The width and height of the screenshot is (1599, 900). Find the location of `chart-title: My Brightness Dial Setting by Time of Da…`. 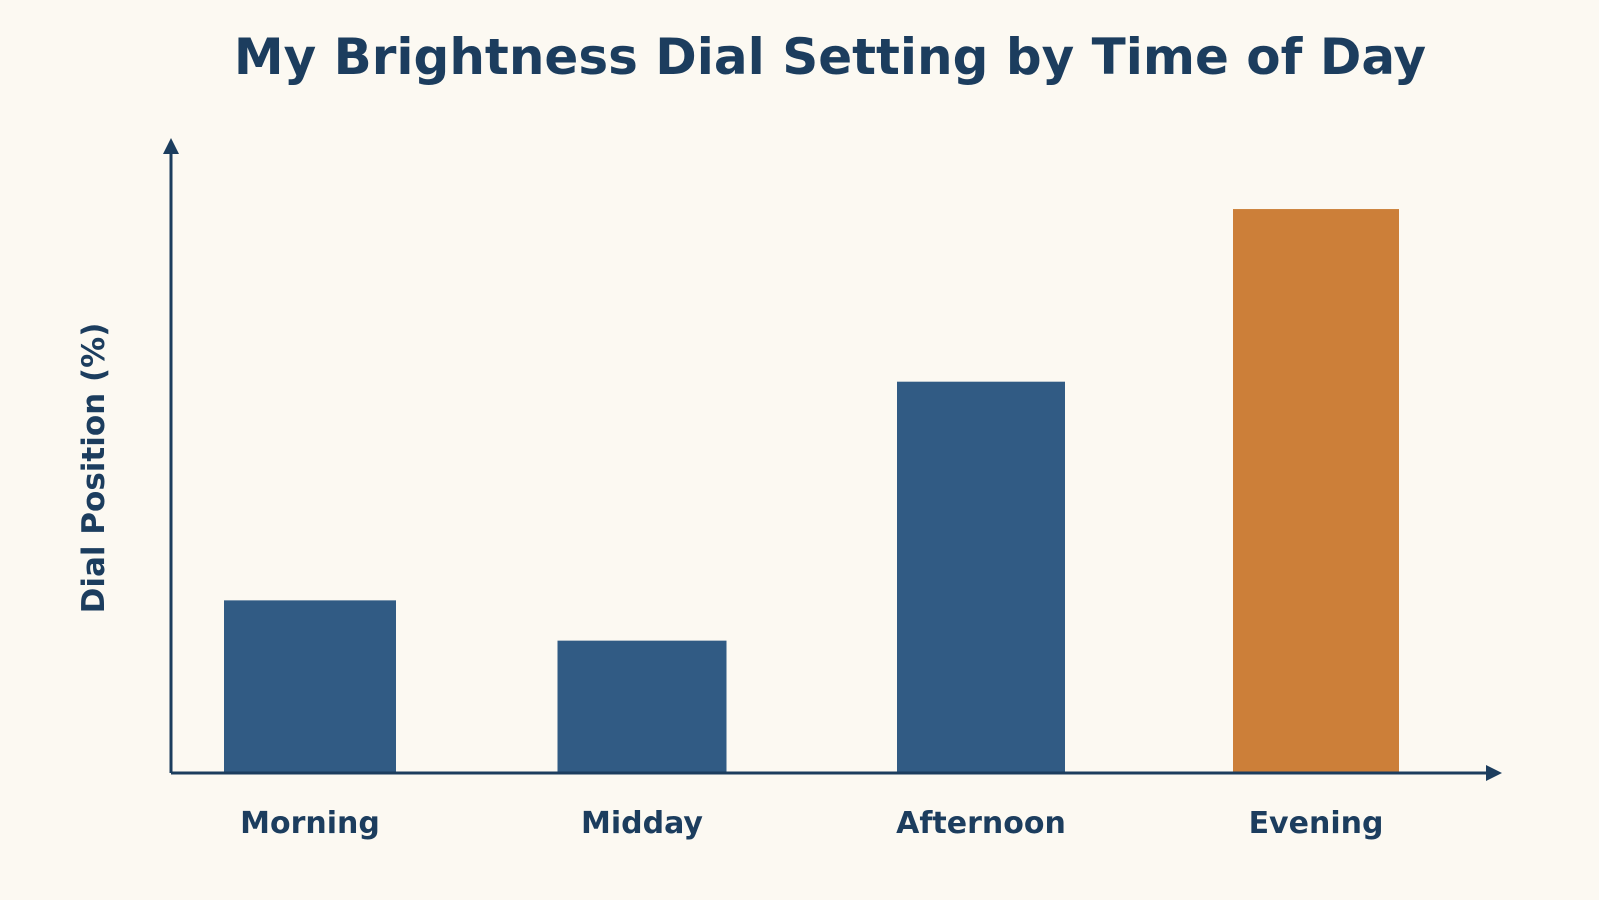

chart-title: My Brightness Dial Setting by Time of Da… is located at coordinates (830, 57).